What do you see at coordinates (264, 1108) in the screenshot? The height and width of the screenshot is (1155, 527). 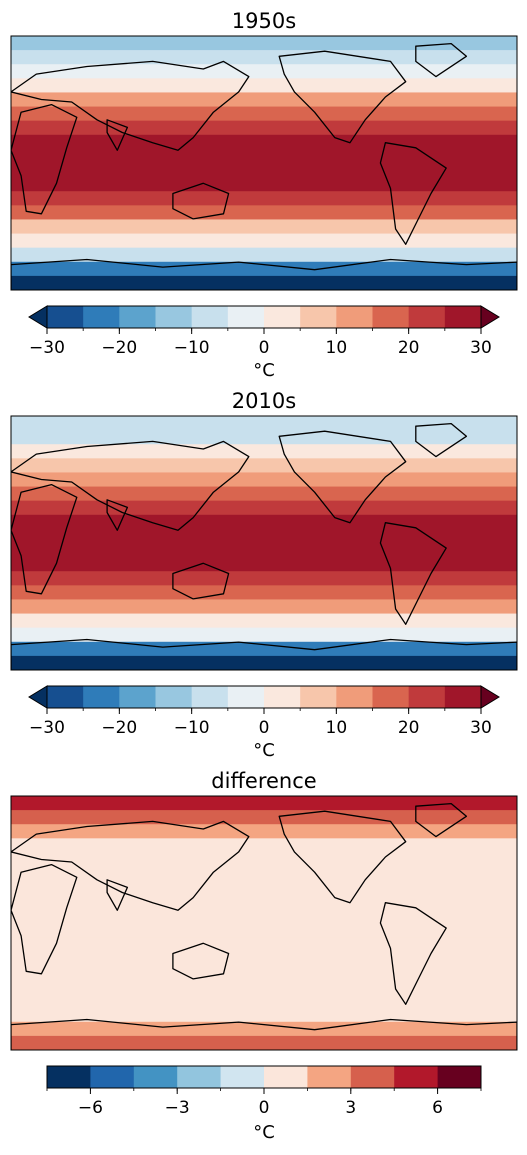 I see `colorbar-tick-label: 0` at bounding box center [264, 1108].